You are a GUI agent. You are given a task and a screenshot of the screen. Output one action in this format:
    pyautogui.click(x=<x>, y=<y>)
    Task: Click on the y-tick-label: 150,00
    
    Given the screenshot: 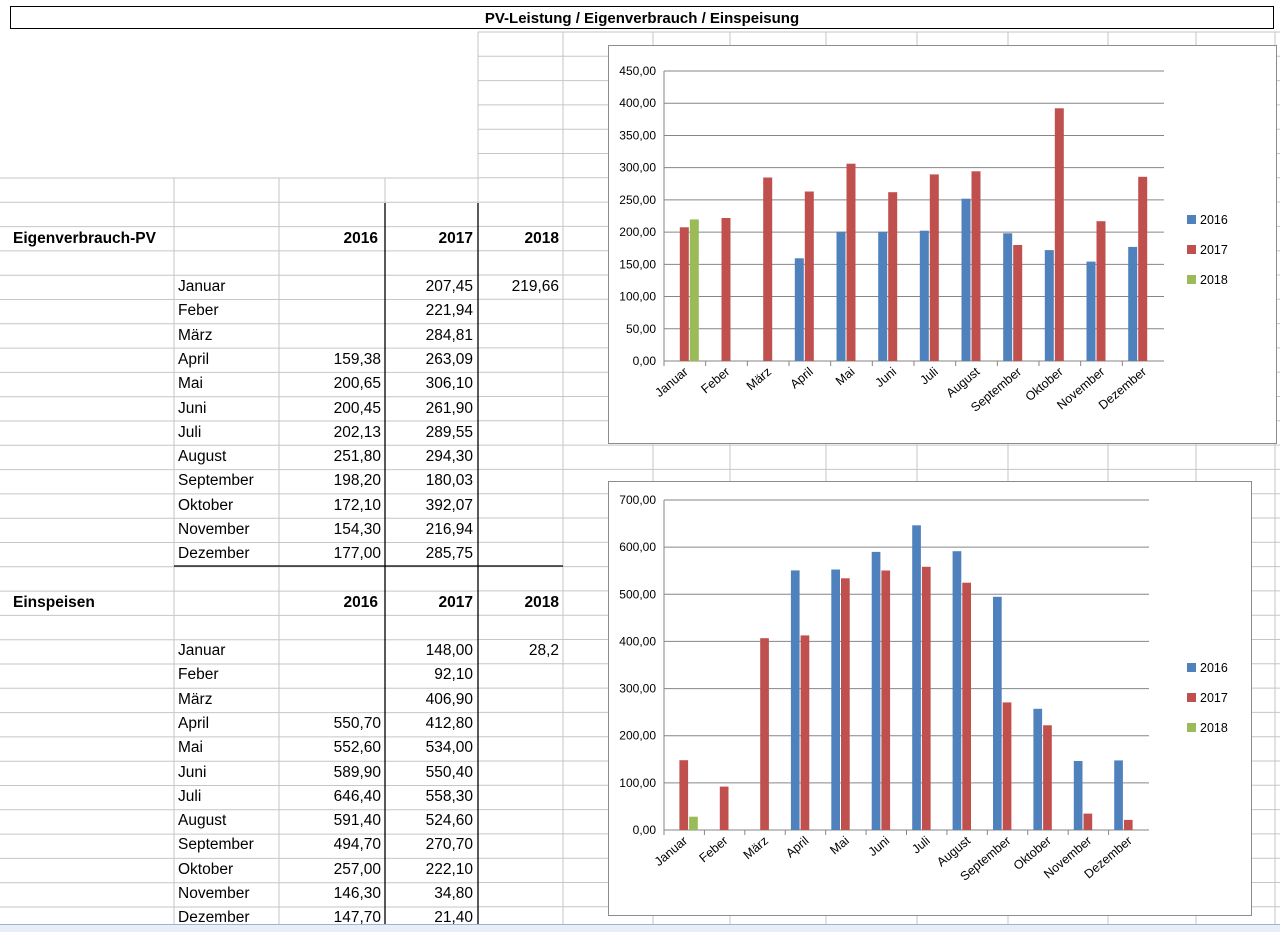 What is the action you would take?
    pyautogui.click(x=637, y=264)
    